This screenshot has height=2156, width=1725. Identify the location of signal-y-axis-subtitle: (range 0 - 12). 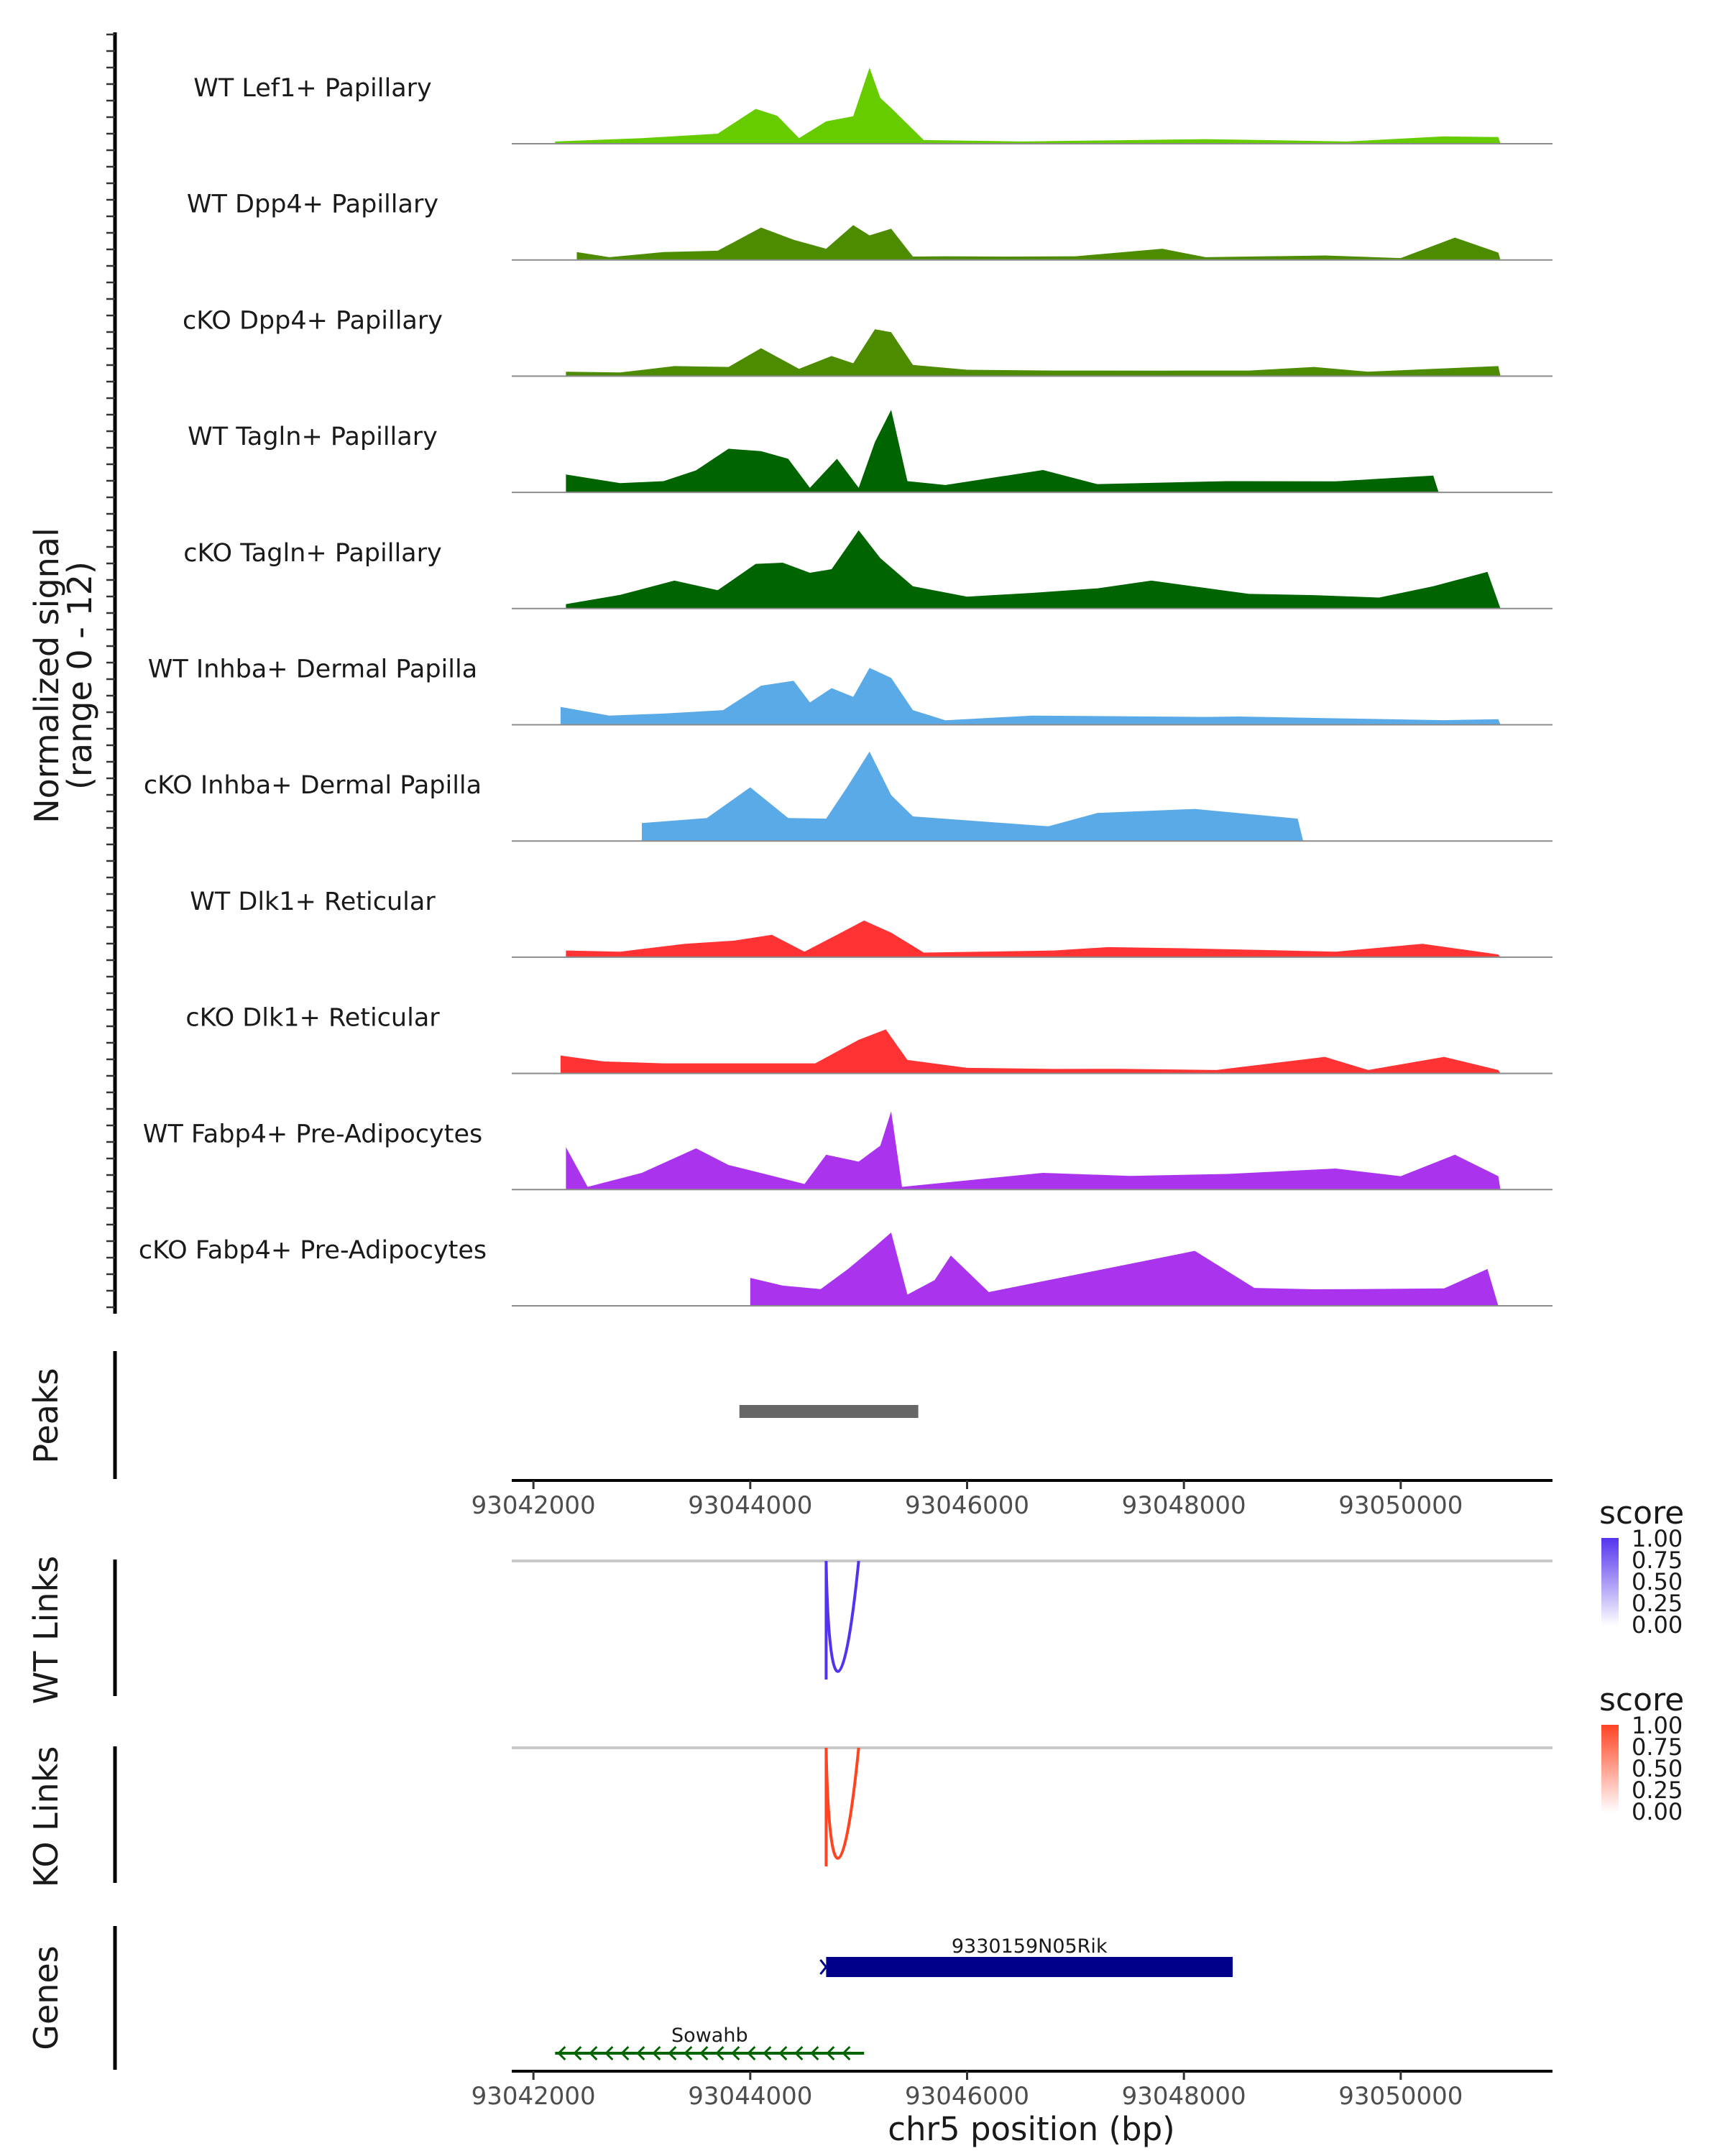
(79, 675).